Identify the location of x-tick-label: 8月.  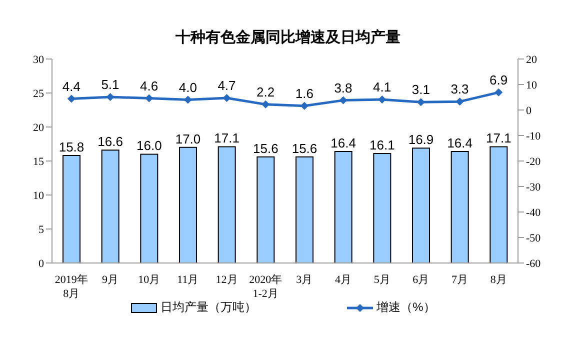
(498, 280).